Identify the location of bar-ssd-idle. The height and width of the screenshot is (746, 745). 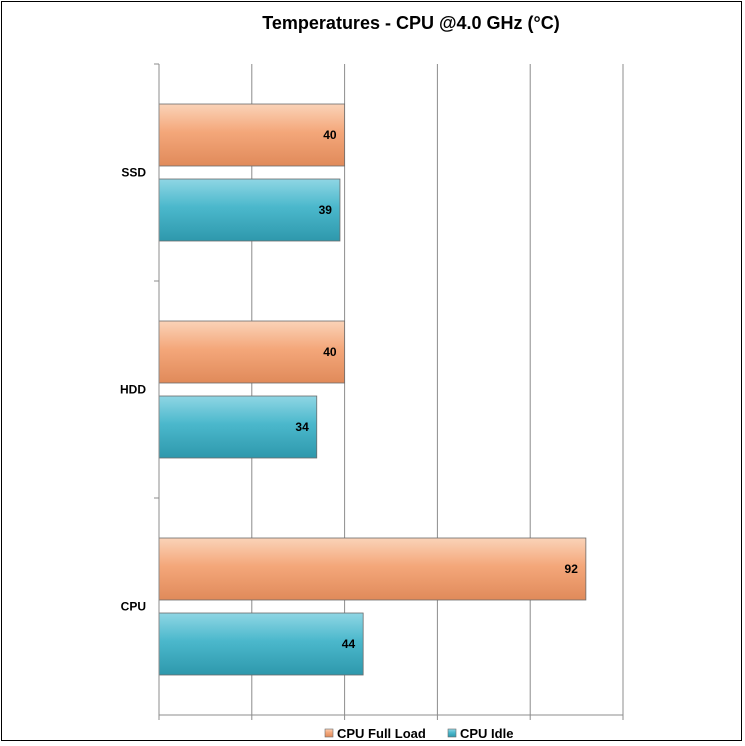
(249, 210).